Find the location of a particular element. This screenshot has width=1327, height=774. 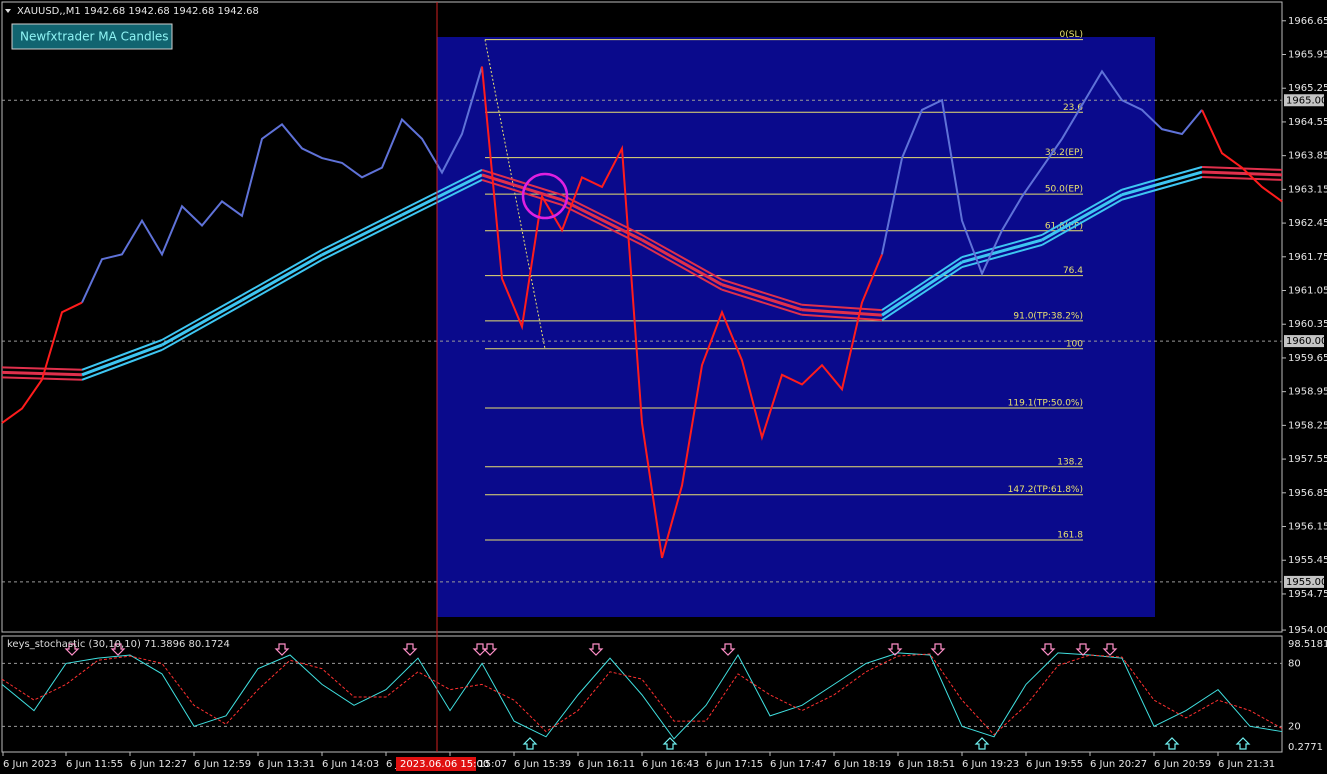

y-tick-label: 1960.35 is located at coordinates (1307, 324).